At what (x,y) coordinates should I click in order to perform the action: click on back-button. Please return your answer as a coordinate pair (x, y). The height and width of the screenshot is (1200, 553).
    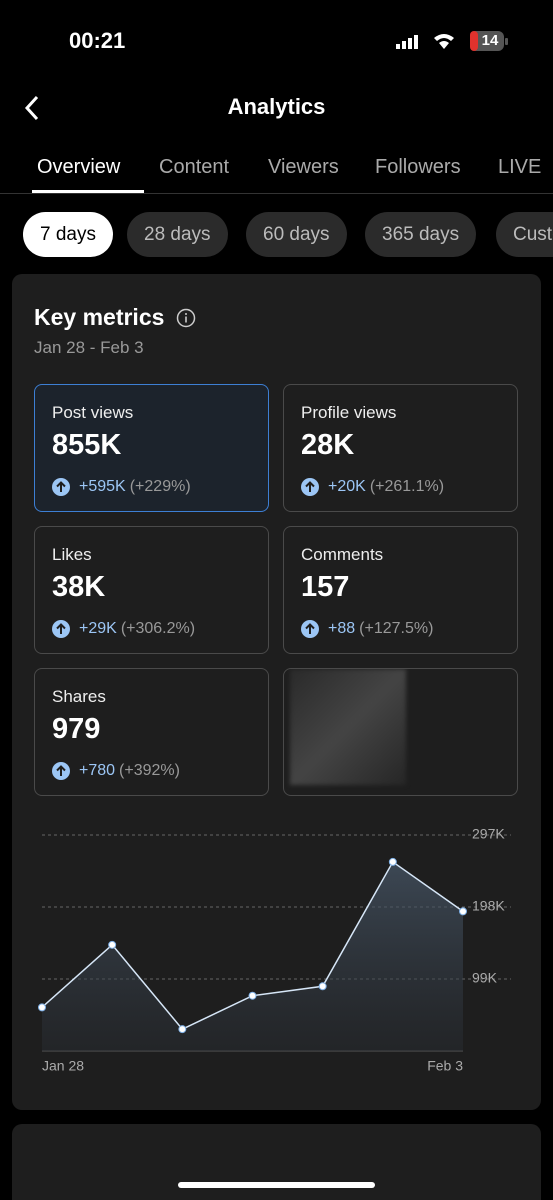
    Looking at the image, I should click on (32, 108).